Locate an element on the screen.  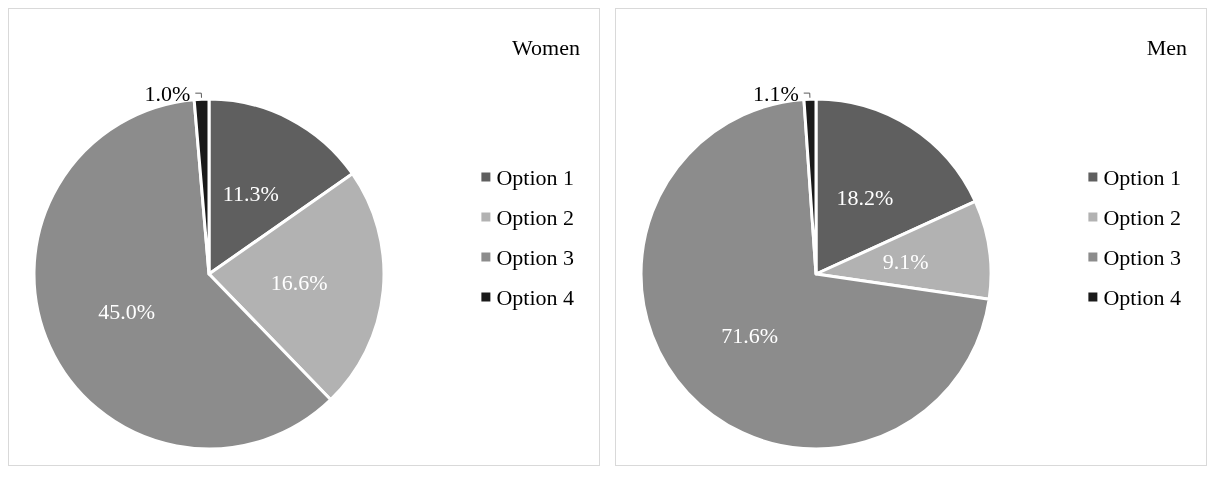
chart-title: Men is located at coordinates (1166, 47).